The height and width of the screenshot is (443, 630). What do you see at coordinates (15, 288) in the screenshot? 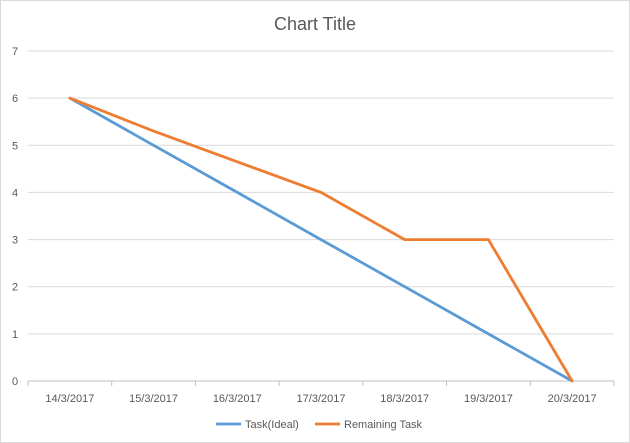
I see `y-tick-label: 2` at bounding box center [15, 288].